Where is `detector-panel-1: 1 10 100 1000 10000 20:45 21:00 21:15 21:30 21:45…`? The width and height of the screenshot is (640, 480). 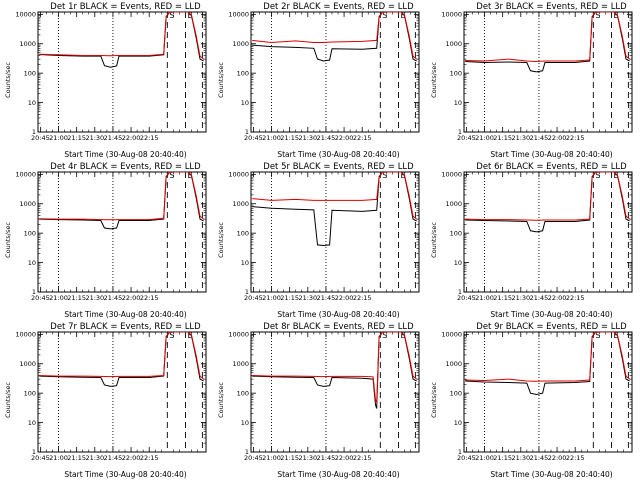 detector-panel-1: 1 10 100 1000 10000 20:45 21:00 21:15 21:30 21:45… is located at coordinates (106, 80).